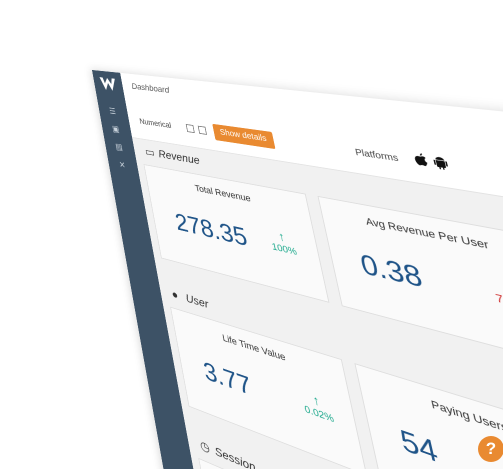 This screenshot has height=469, width=503. I want to click on grid-view-icon, so click(190, 129).